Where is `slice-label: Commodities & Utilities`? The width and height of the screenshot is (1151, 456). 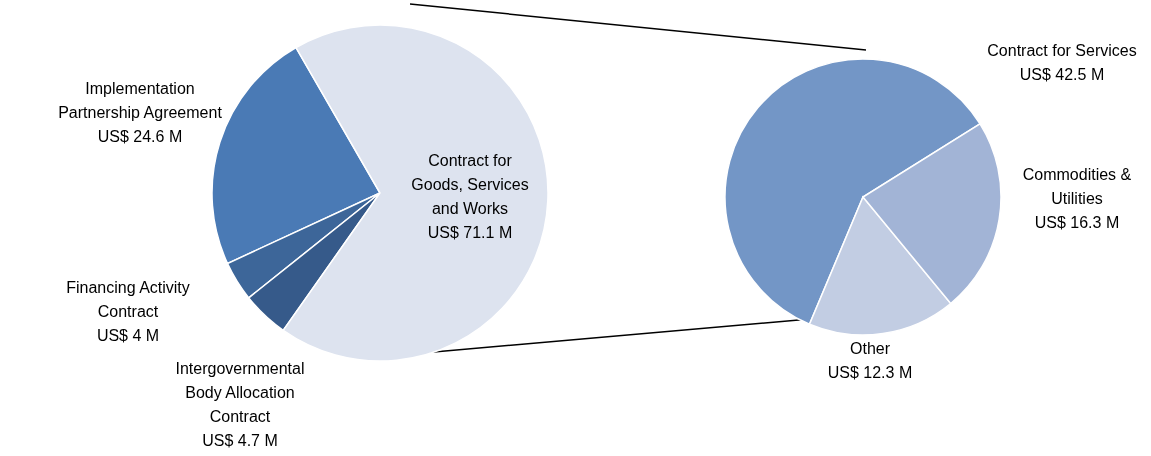 slice-label: Commodities & Utilities is located at coordinates (1077, 186).